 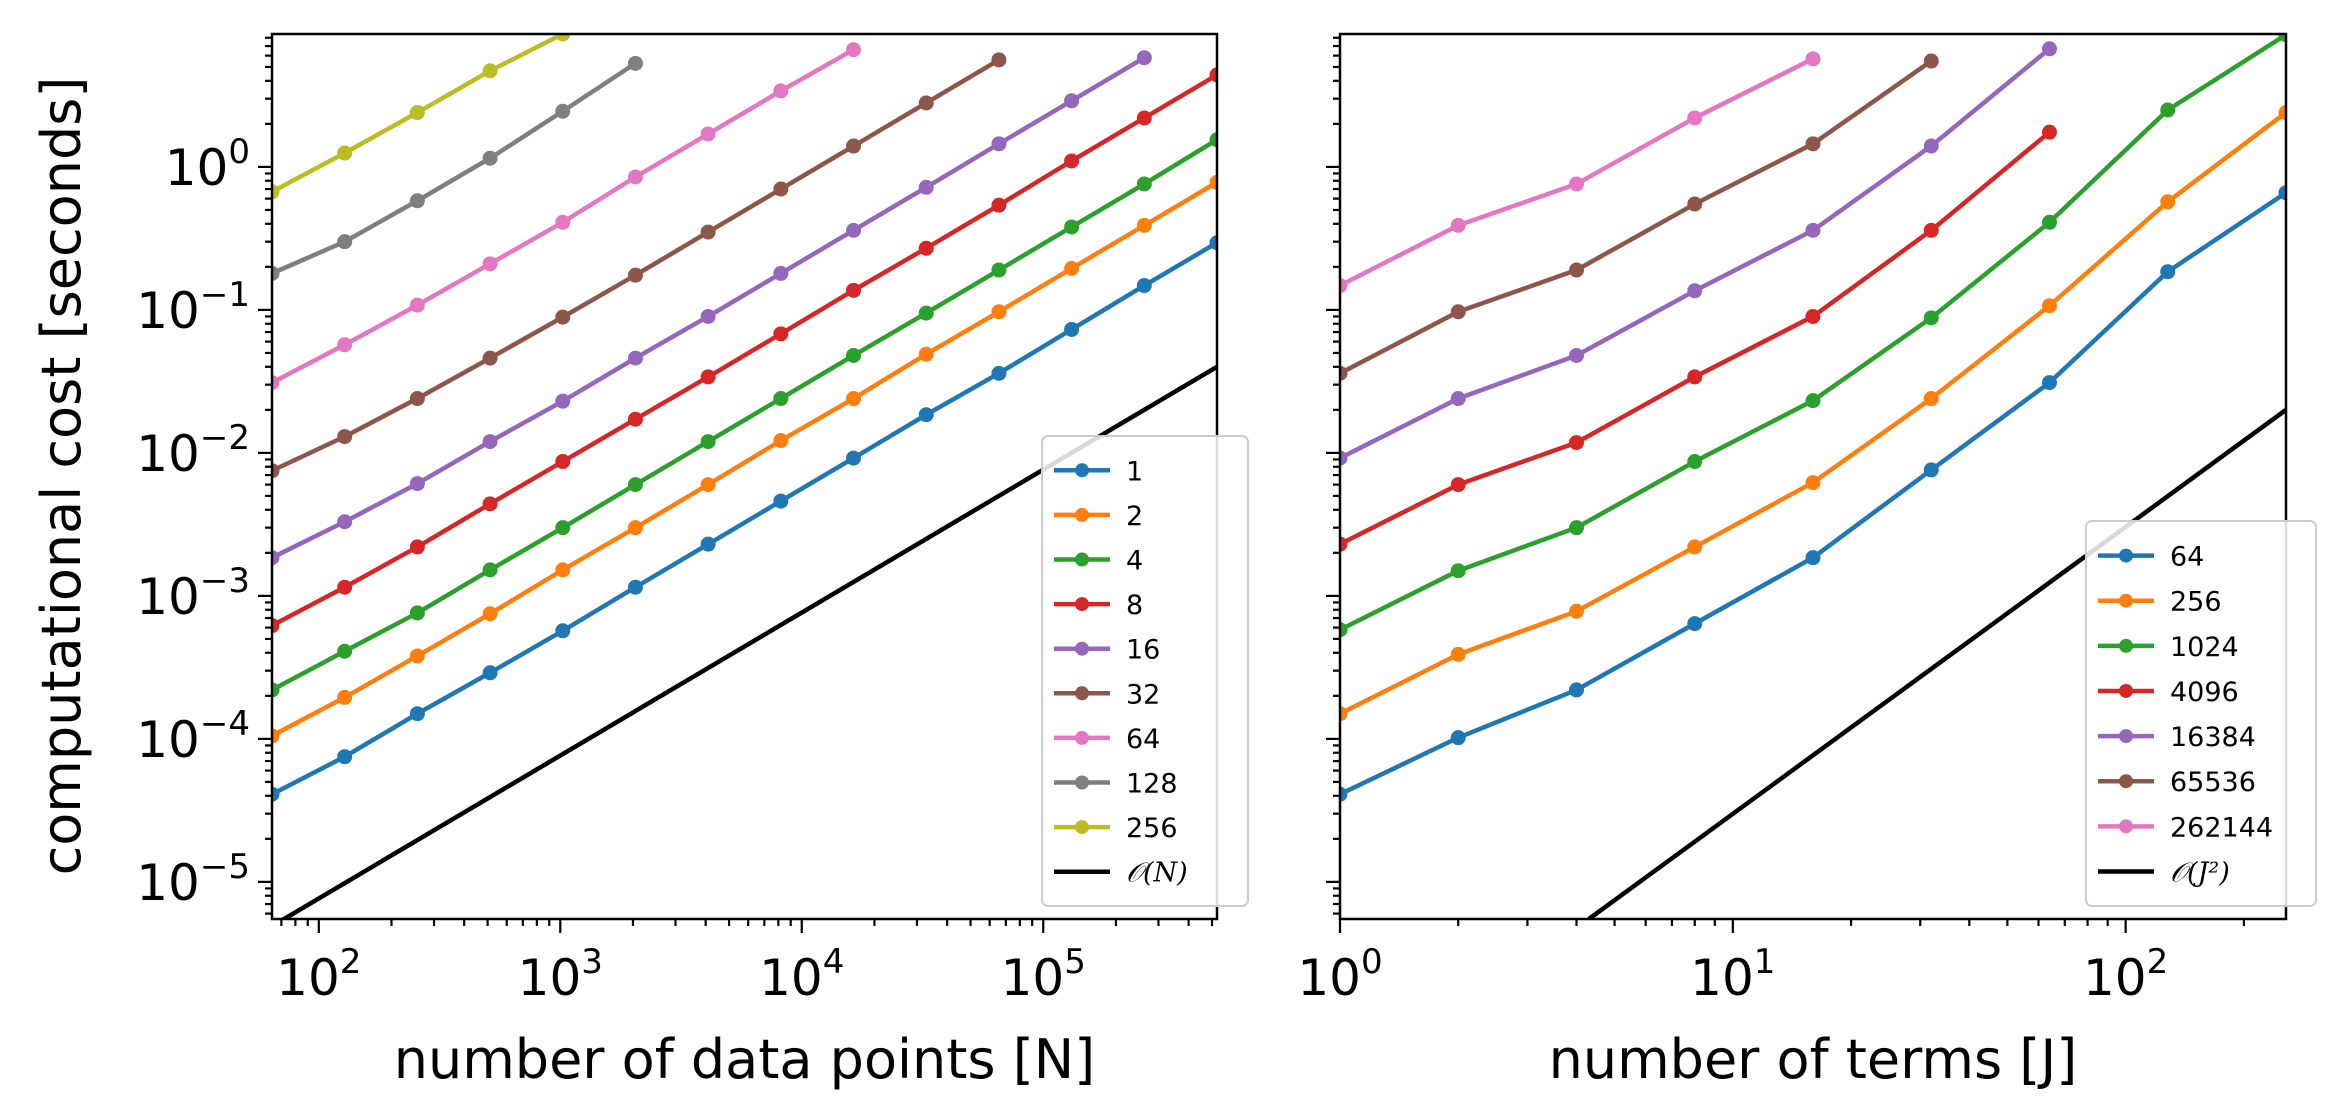 What do you see at coordinates (560, 974) in the screenshot?
I see `x-tick-label: 10³` at bounding box center [560, 974].